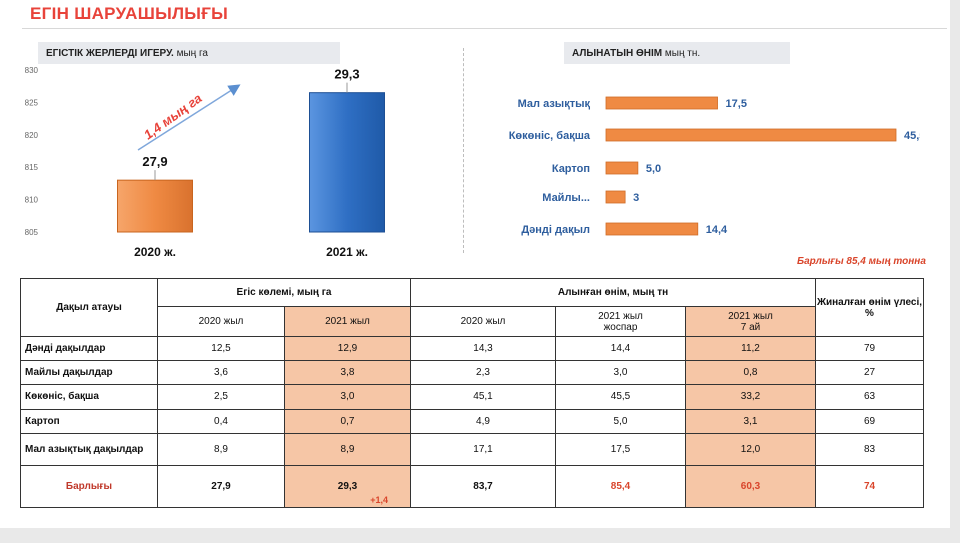  Describe the element at coordinates (89, 307) in the screenshot. I see `col-crop-header: Дақыл атауы` at that location.